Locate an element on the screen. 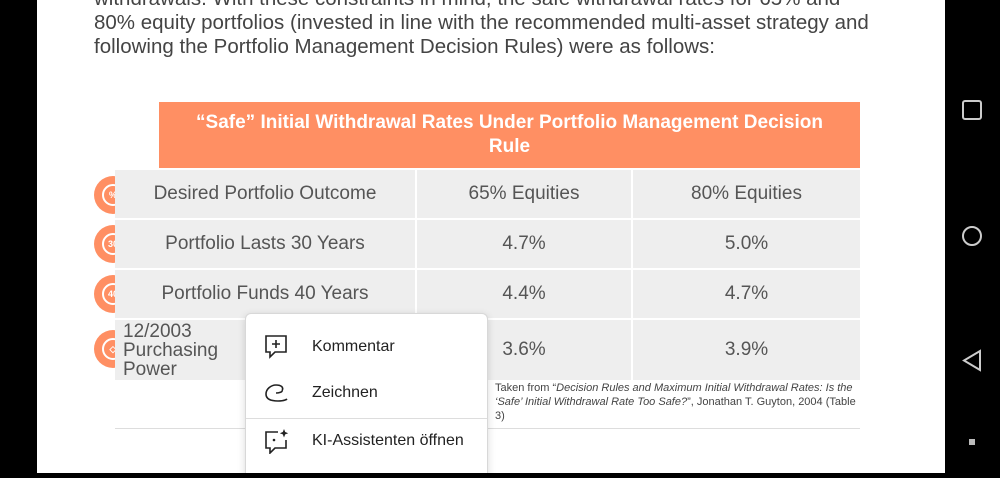  menu-item-label: Kommentar is located at coordinates (353, 346).